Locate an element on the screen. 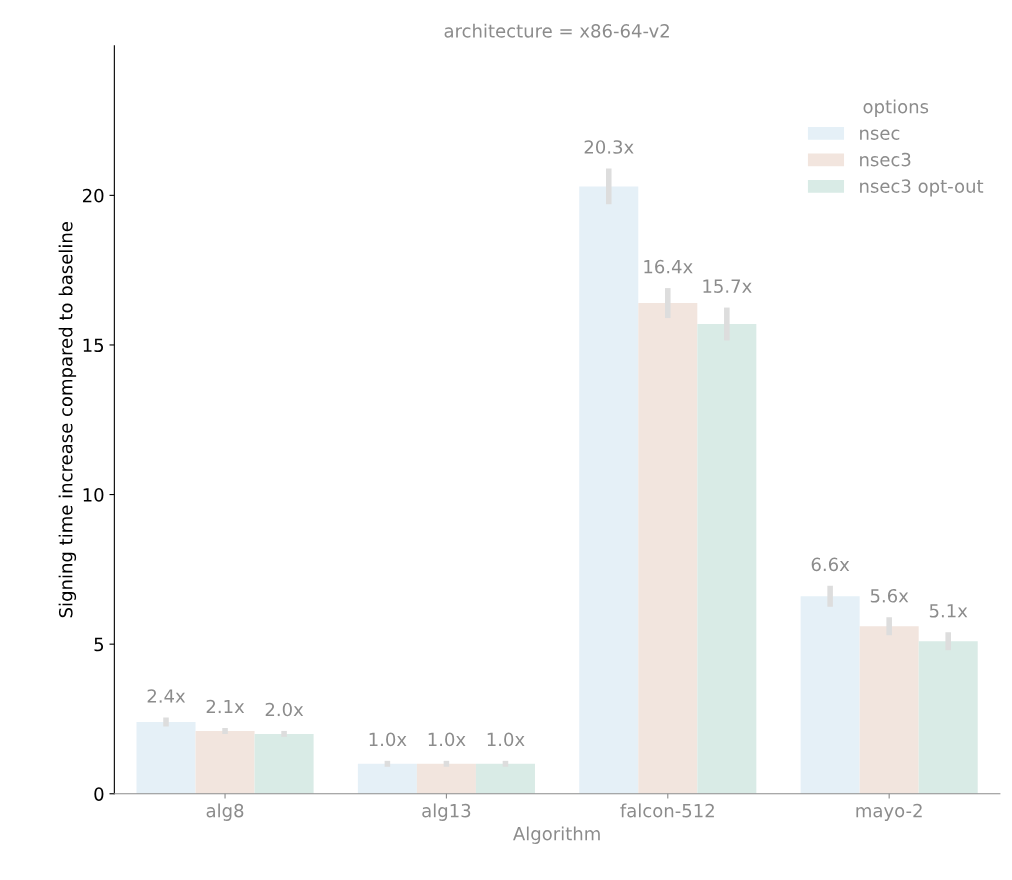 Image resolution: width=1012 pixels, height=880 pixels. data-label: 16.4x is located at coordinates (668, 266).